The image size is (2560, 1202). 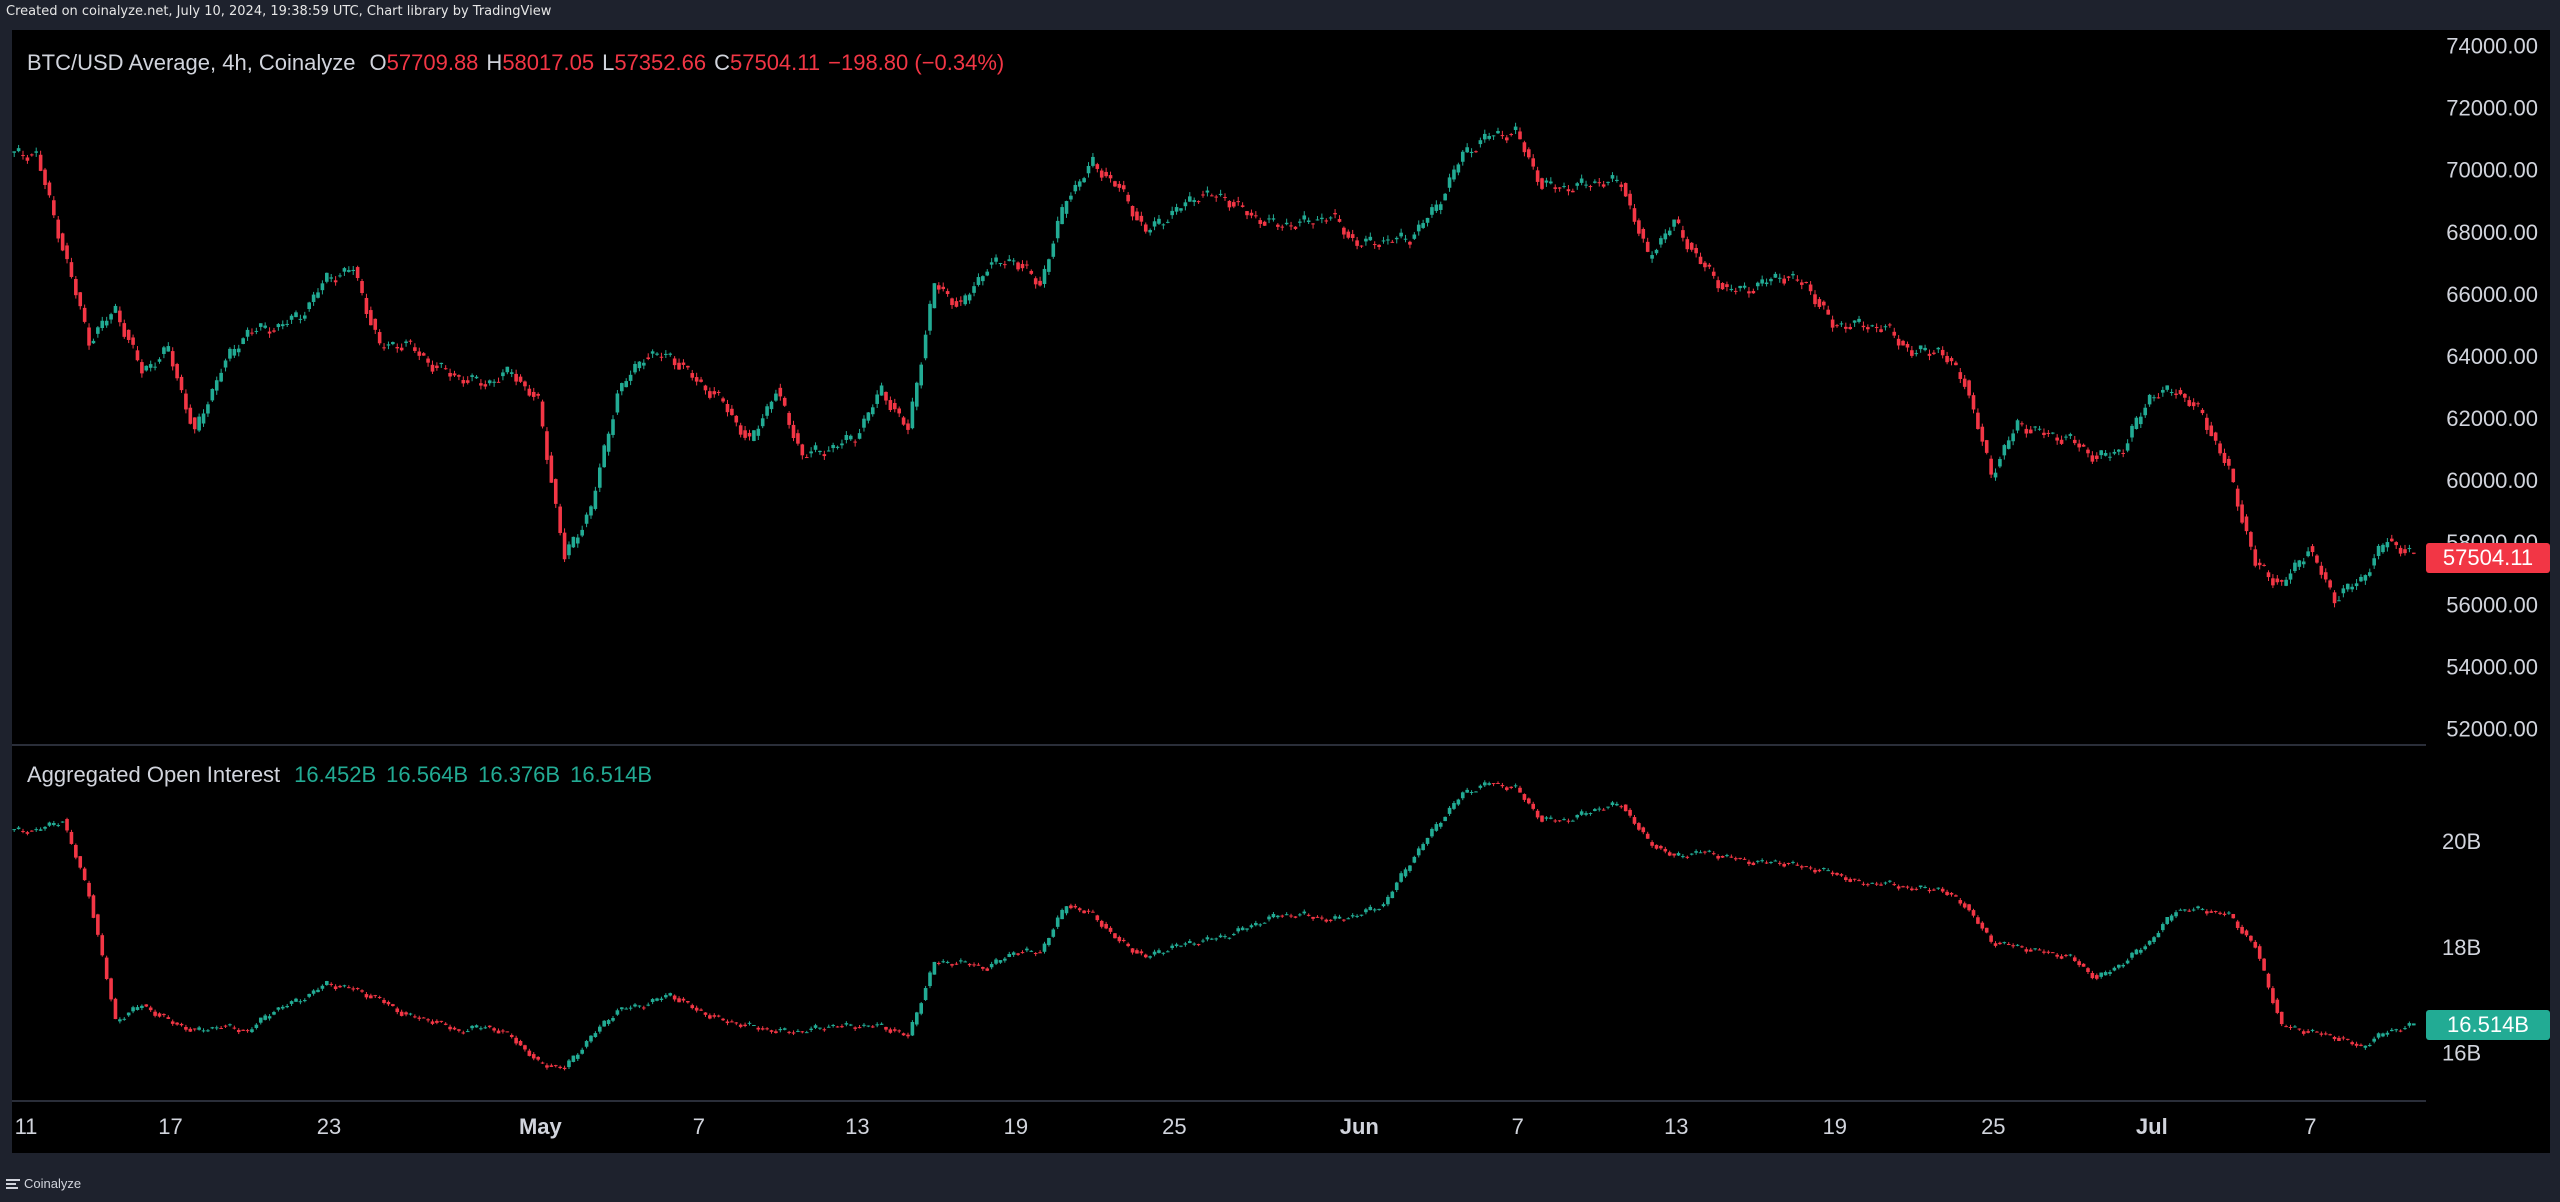 I want to click on pane-separator, so click(x=1219, y=745).